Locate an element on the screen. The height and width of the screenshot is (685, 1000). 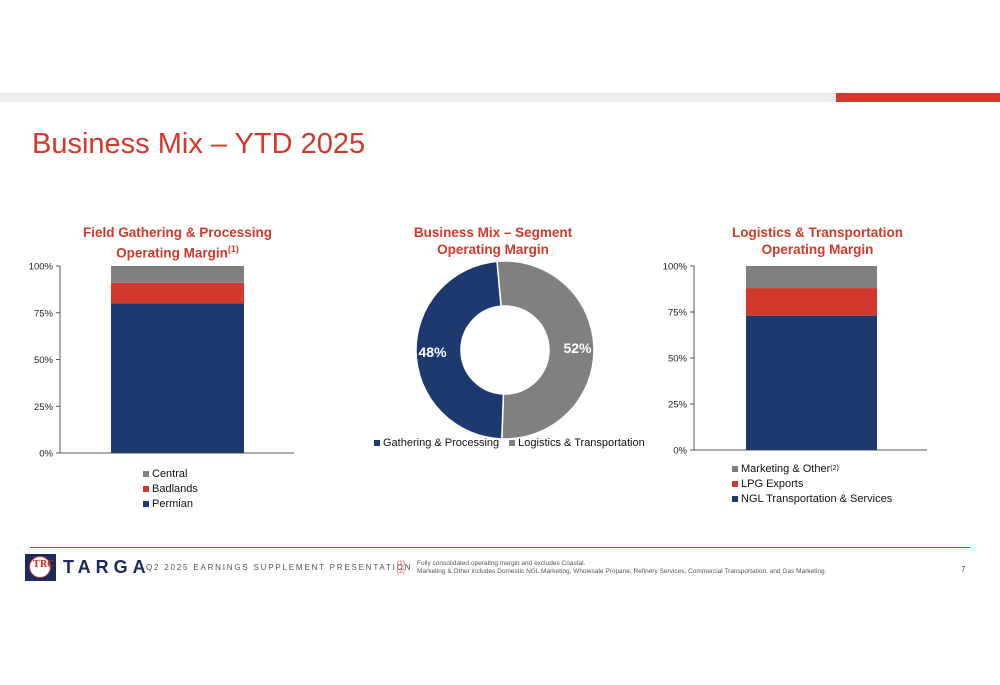
footnote-mark-1: (1) is located at coordinates (401, 563).